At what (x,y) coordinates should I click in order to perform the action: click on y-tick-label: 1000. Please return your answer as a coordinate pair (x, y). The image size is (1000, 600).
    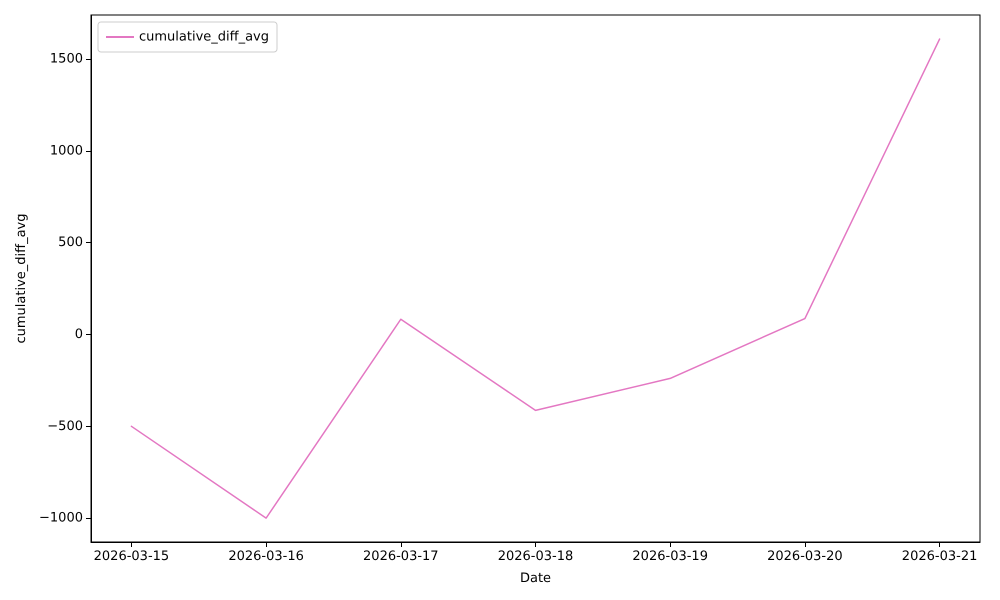
    Looking at the image, I should click on (66, 150).